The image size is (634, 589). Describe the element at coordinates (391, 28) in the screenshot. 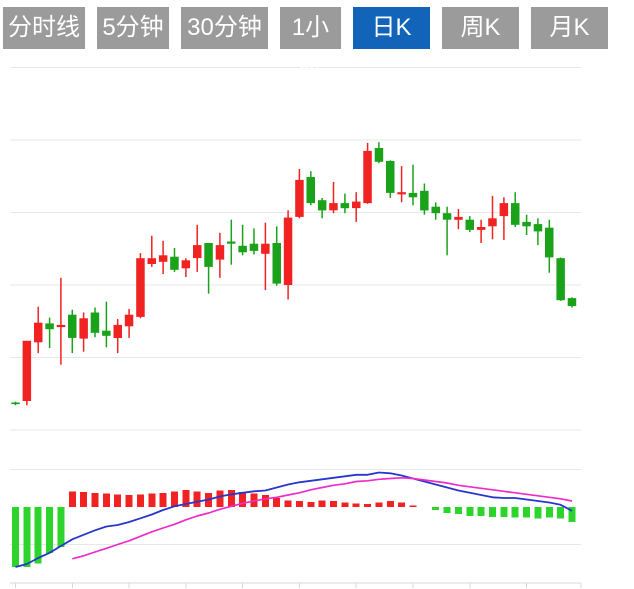

I see `tab-日K: 日K` at that location.